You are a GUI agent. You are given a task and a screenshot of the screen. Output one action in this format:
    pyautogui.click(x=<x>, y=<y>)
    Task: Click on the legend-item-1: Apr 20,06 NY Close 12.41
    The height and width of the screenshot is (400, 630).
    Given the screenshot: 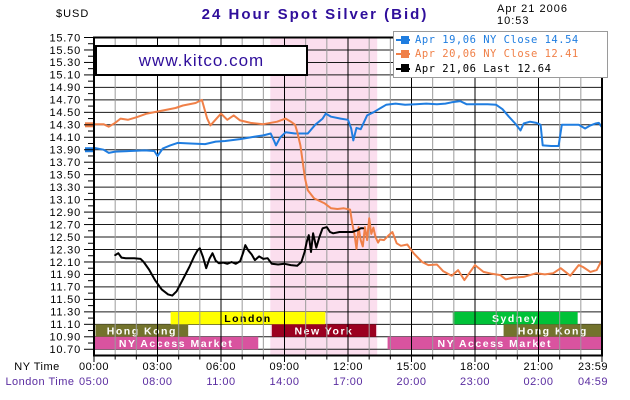 What is the action you would take?
    pyautogui.click(x=501, y=54)
    